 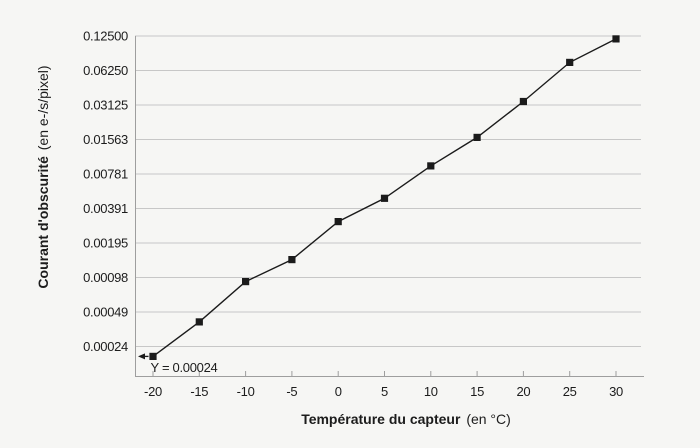 What do you see at coordinates (184, 367) in the screenshot?
I see `annotation-label: Y = 0.00024` at bounding box center [184, 367].